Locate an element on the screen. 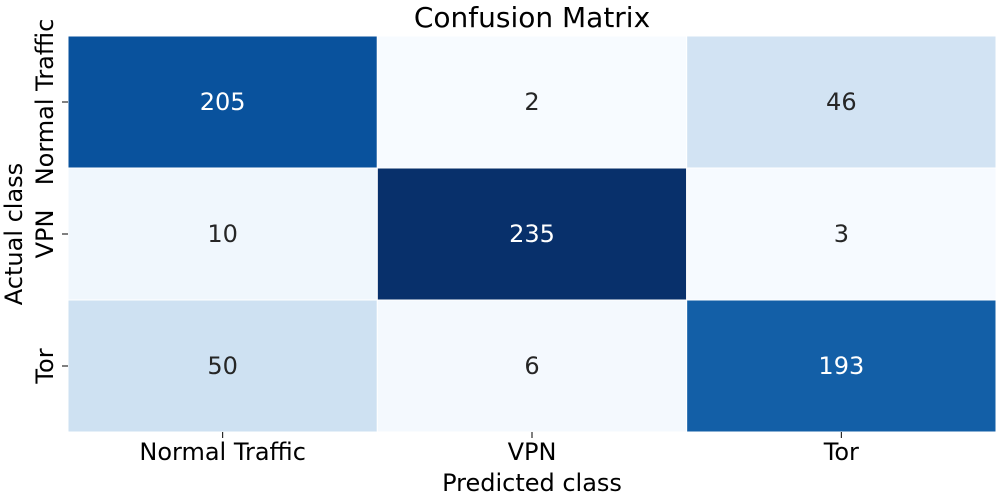 Image resolution: width=1000 pixels, height=500 pixels. cell-value-label: 10 is located at coordinates (222, 234).